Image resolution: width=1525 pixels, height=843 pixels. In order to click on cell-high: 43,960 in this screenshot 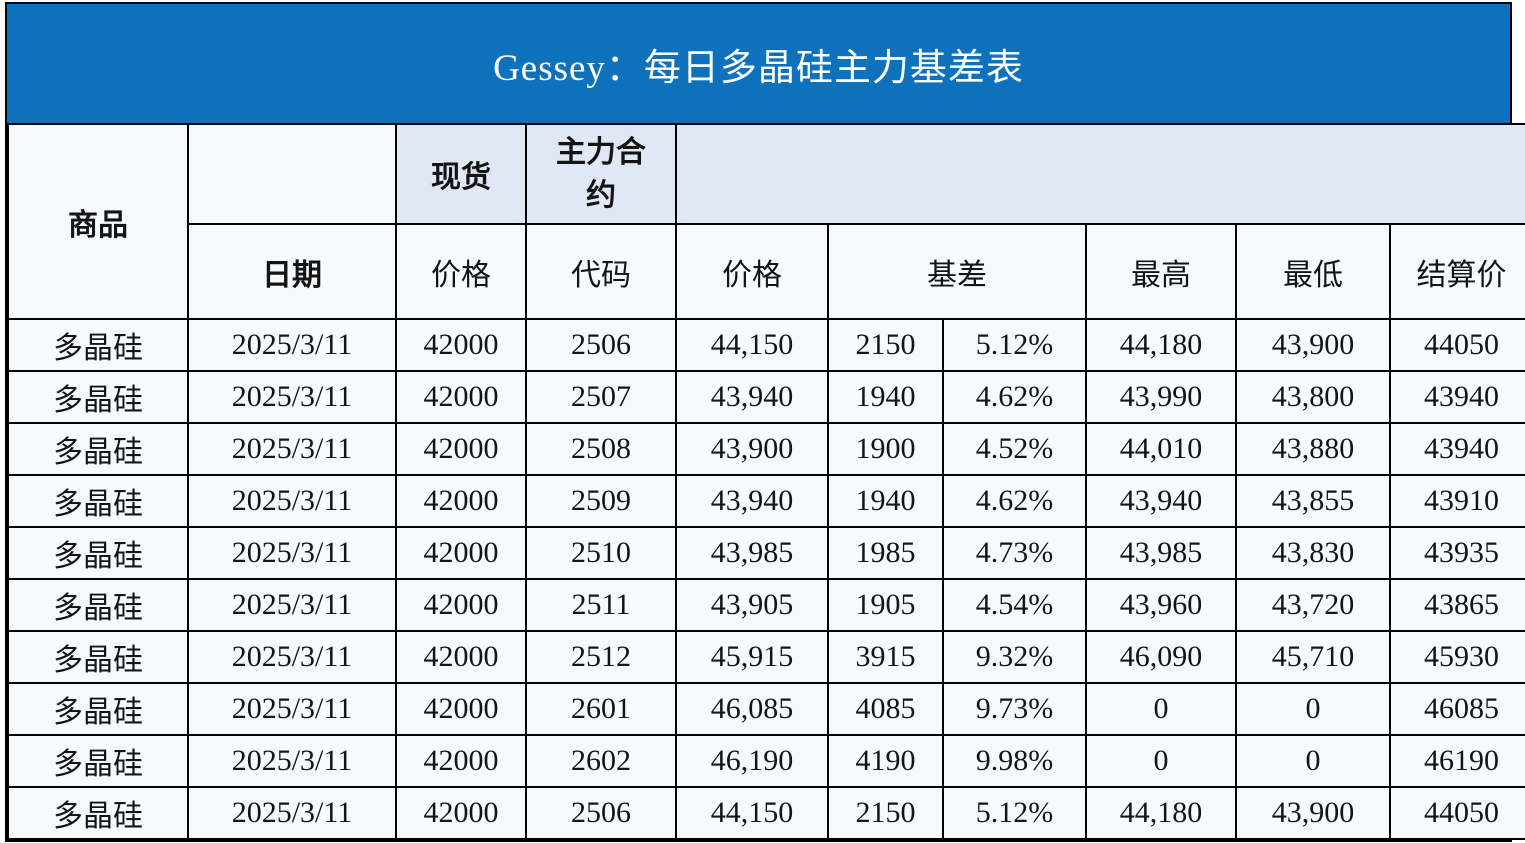, I will do `click(1161, 605)`.